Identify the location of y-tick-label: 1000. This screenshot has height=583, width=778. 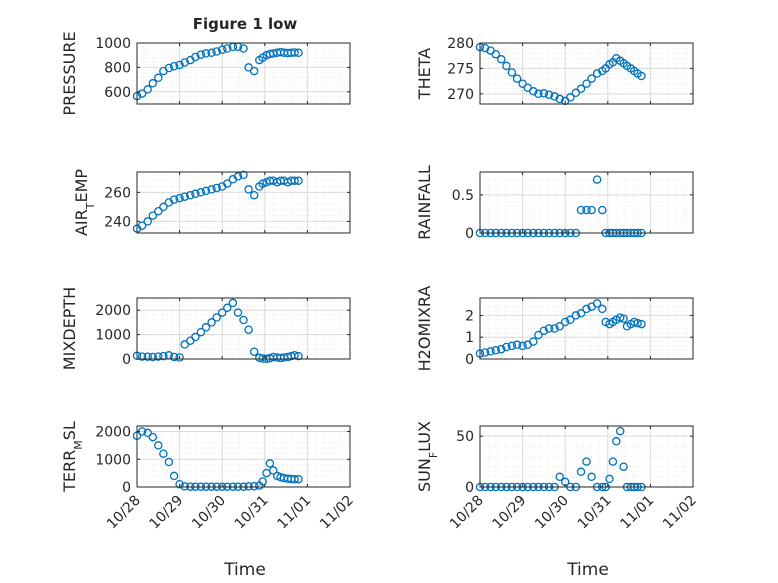
(113, 460).